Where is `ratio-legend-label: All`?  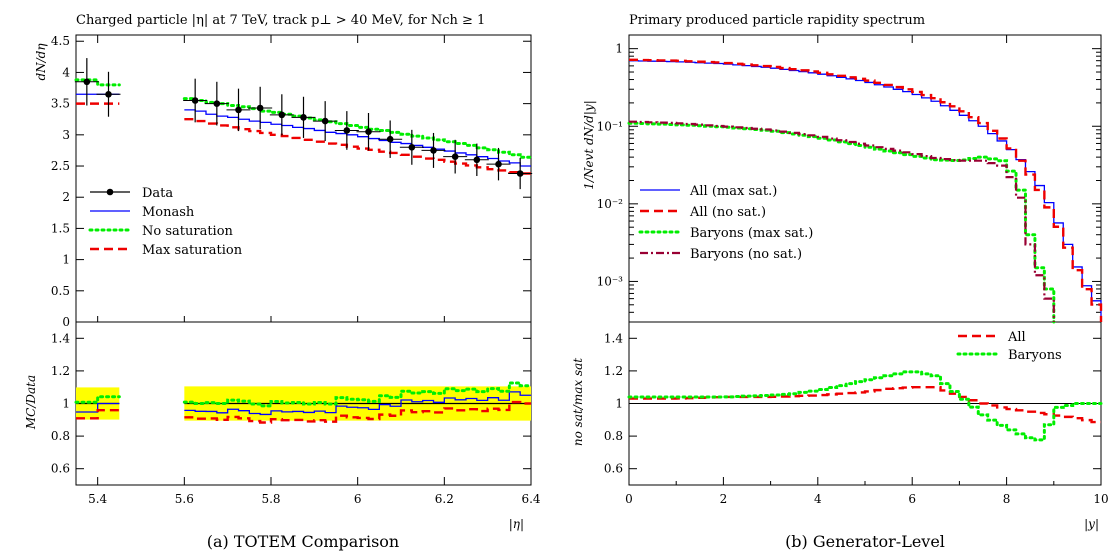 ratio-legend-label: All is located at coordinates (1016, 337).